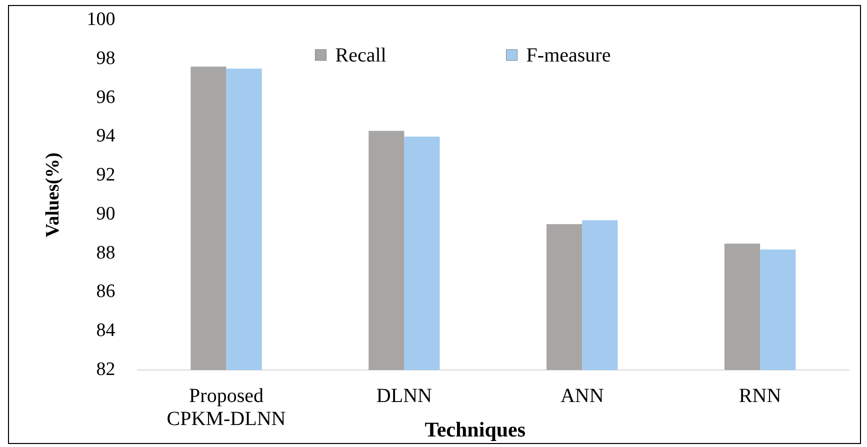 This screenshot has height=447, width=867. I want to click on y-tick-label: 82, so click(106, 369).